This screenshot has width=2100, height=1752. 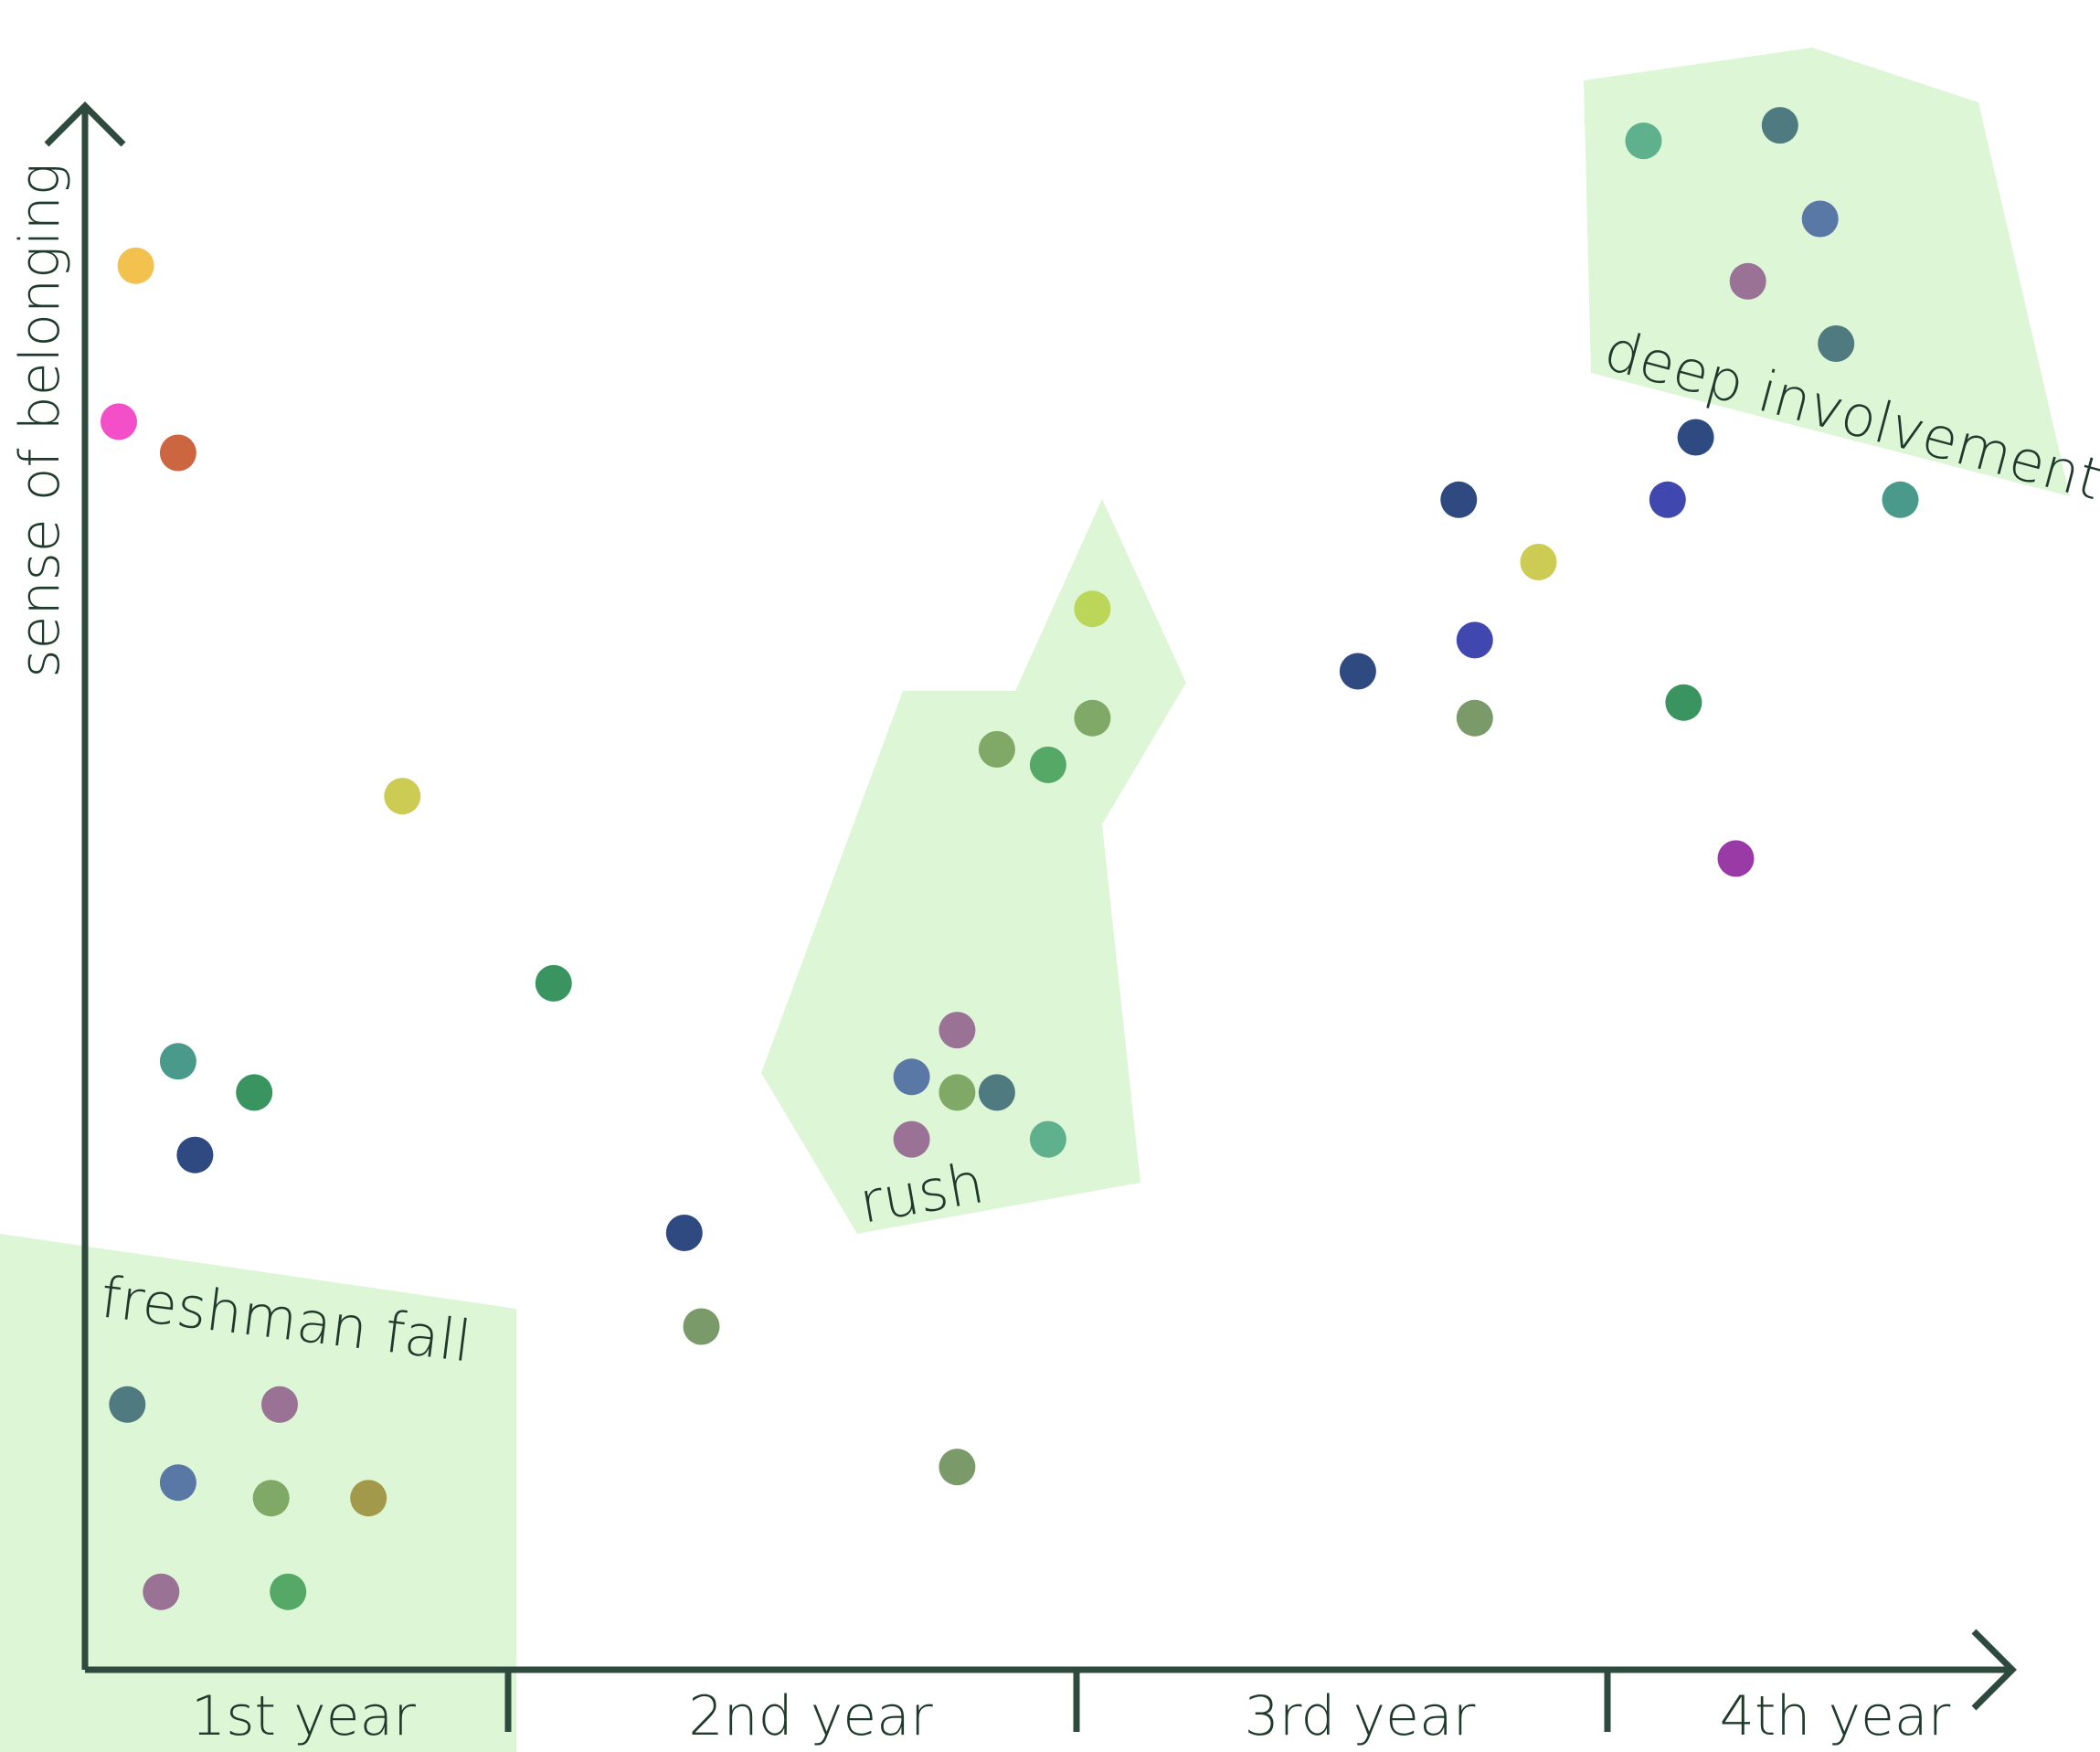 What do you see at coordinates (1994, 1670) in the screenshot?
I see `x-axis-arrowhead` at bounding box center [1994, 1670].